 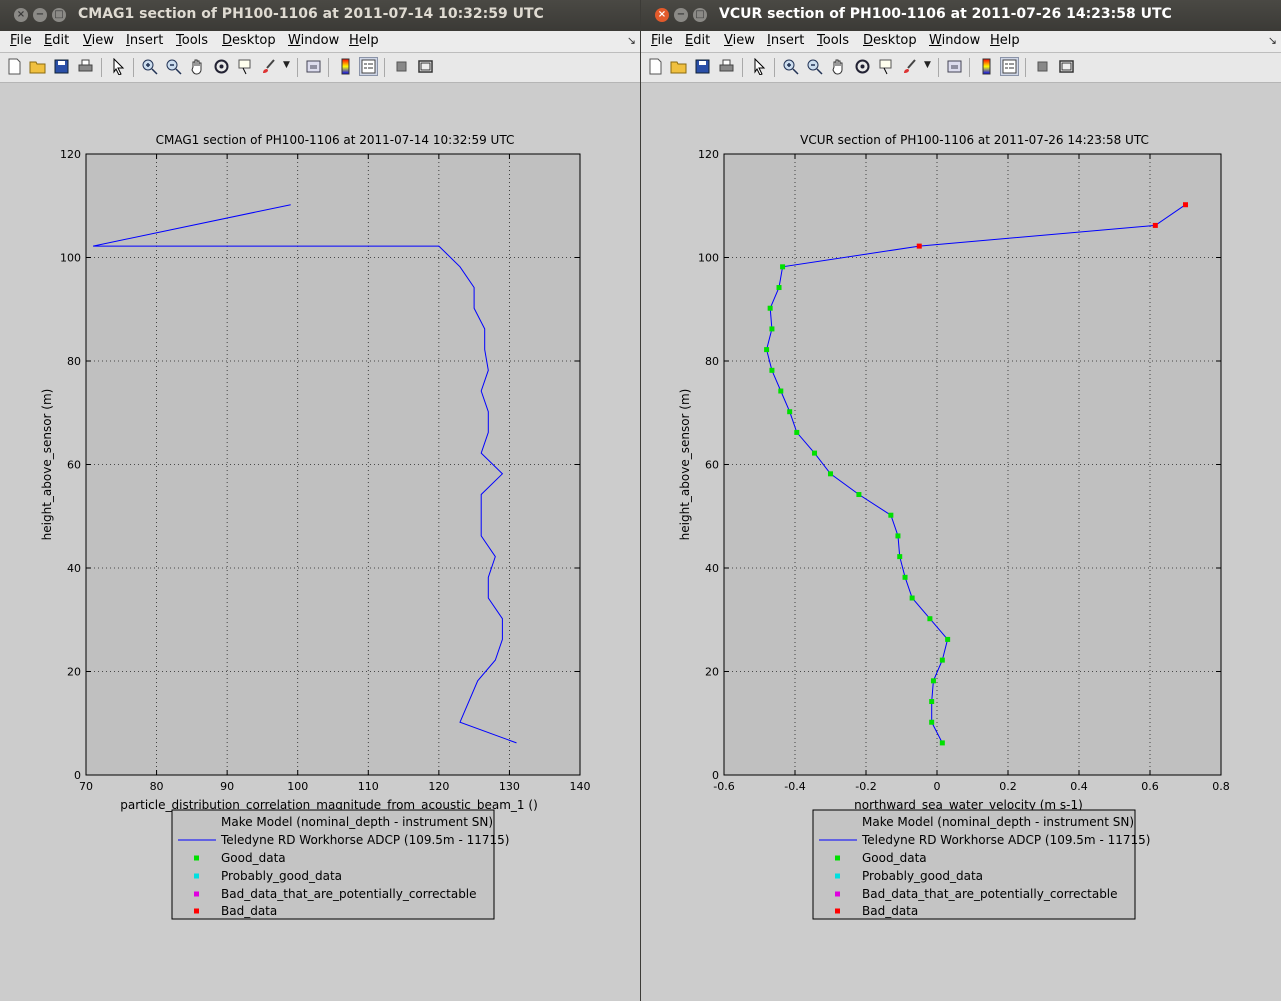 What do you see at coordinates (833, 40) in the screenshot?
I see `right-menu-tools: Tools` at bounding box center [833, 40].